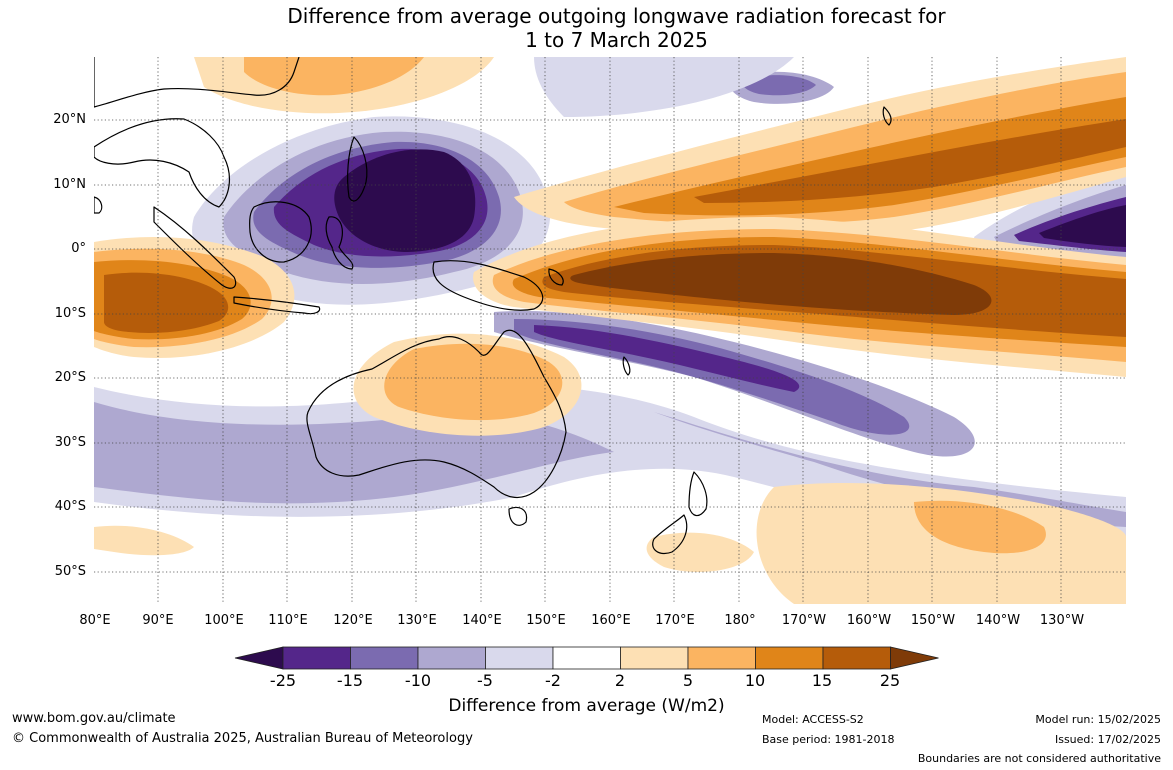  I want to click on lon-label-160e: 160°E, so click(611, 620).